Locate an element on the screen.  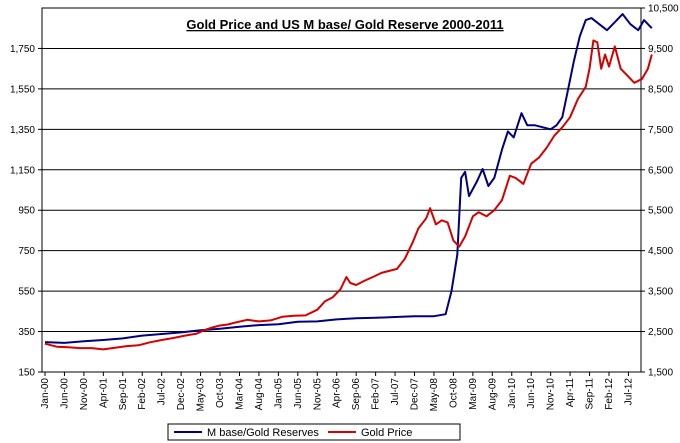
x-tick-label: Feb-07 is located at coordinates (376, 394).